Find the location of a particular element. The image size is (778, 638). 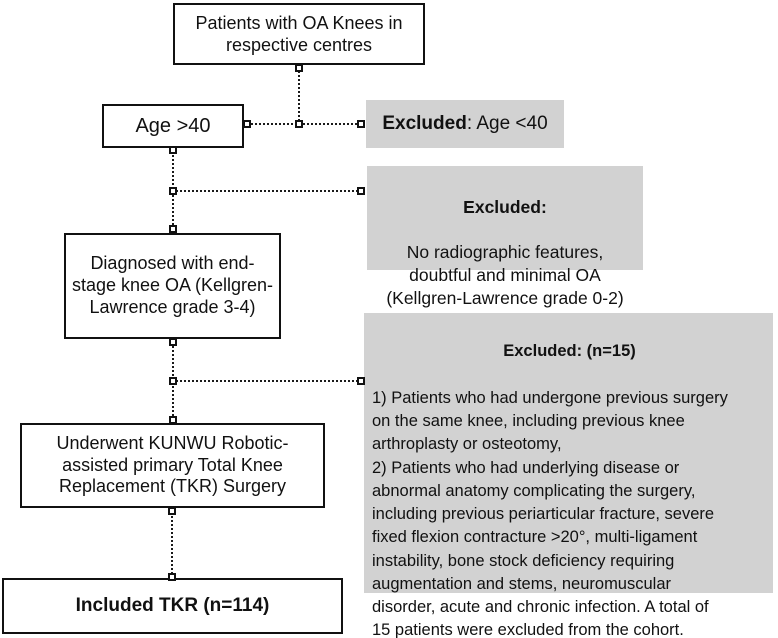

box-included-tkr: Included TKR (n=114) is located at coordinates (172, 606).